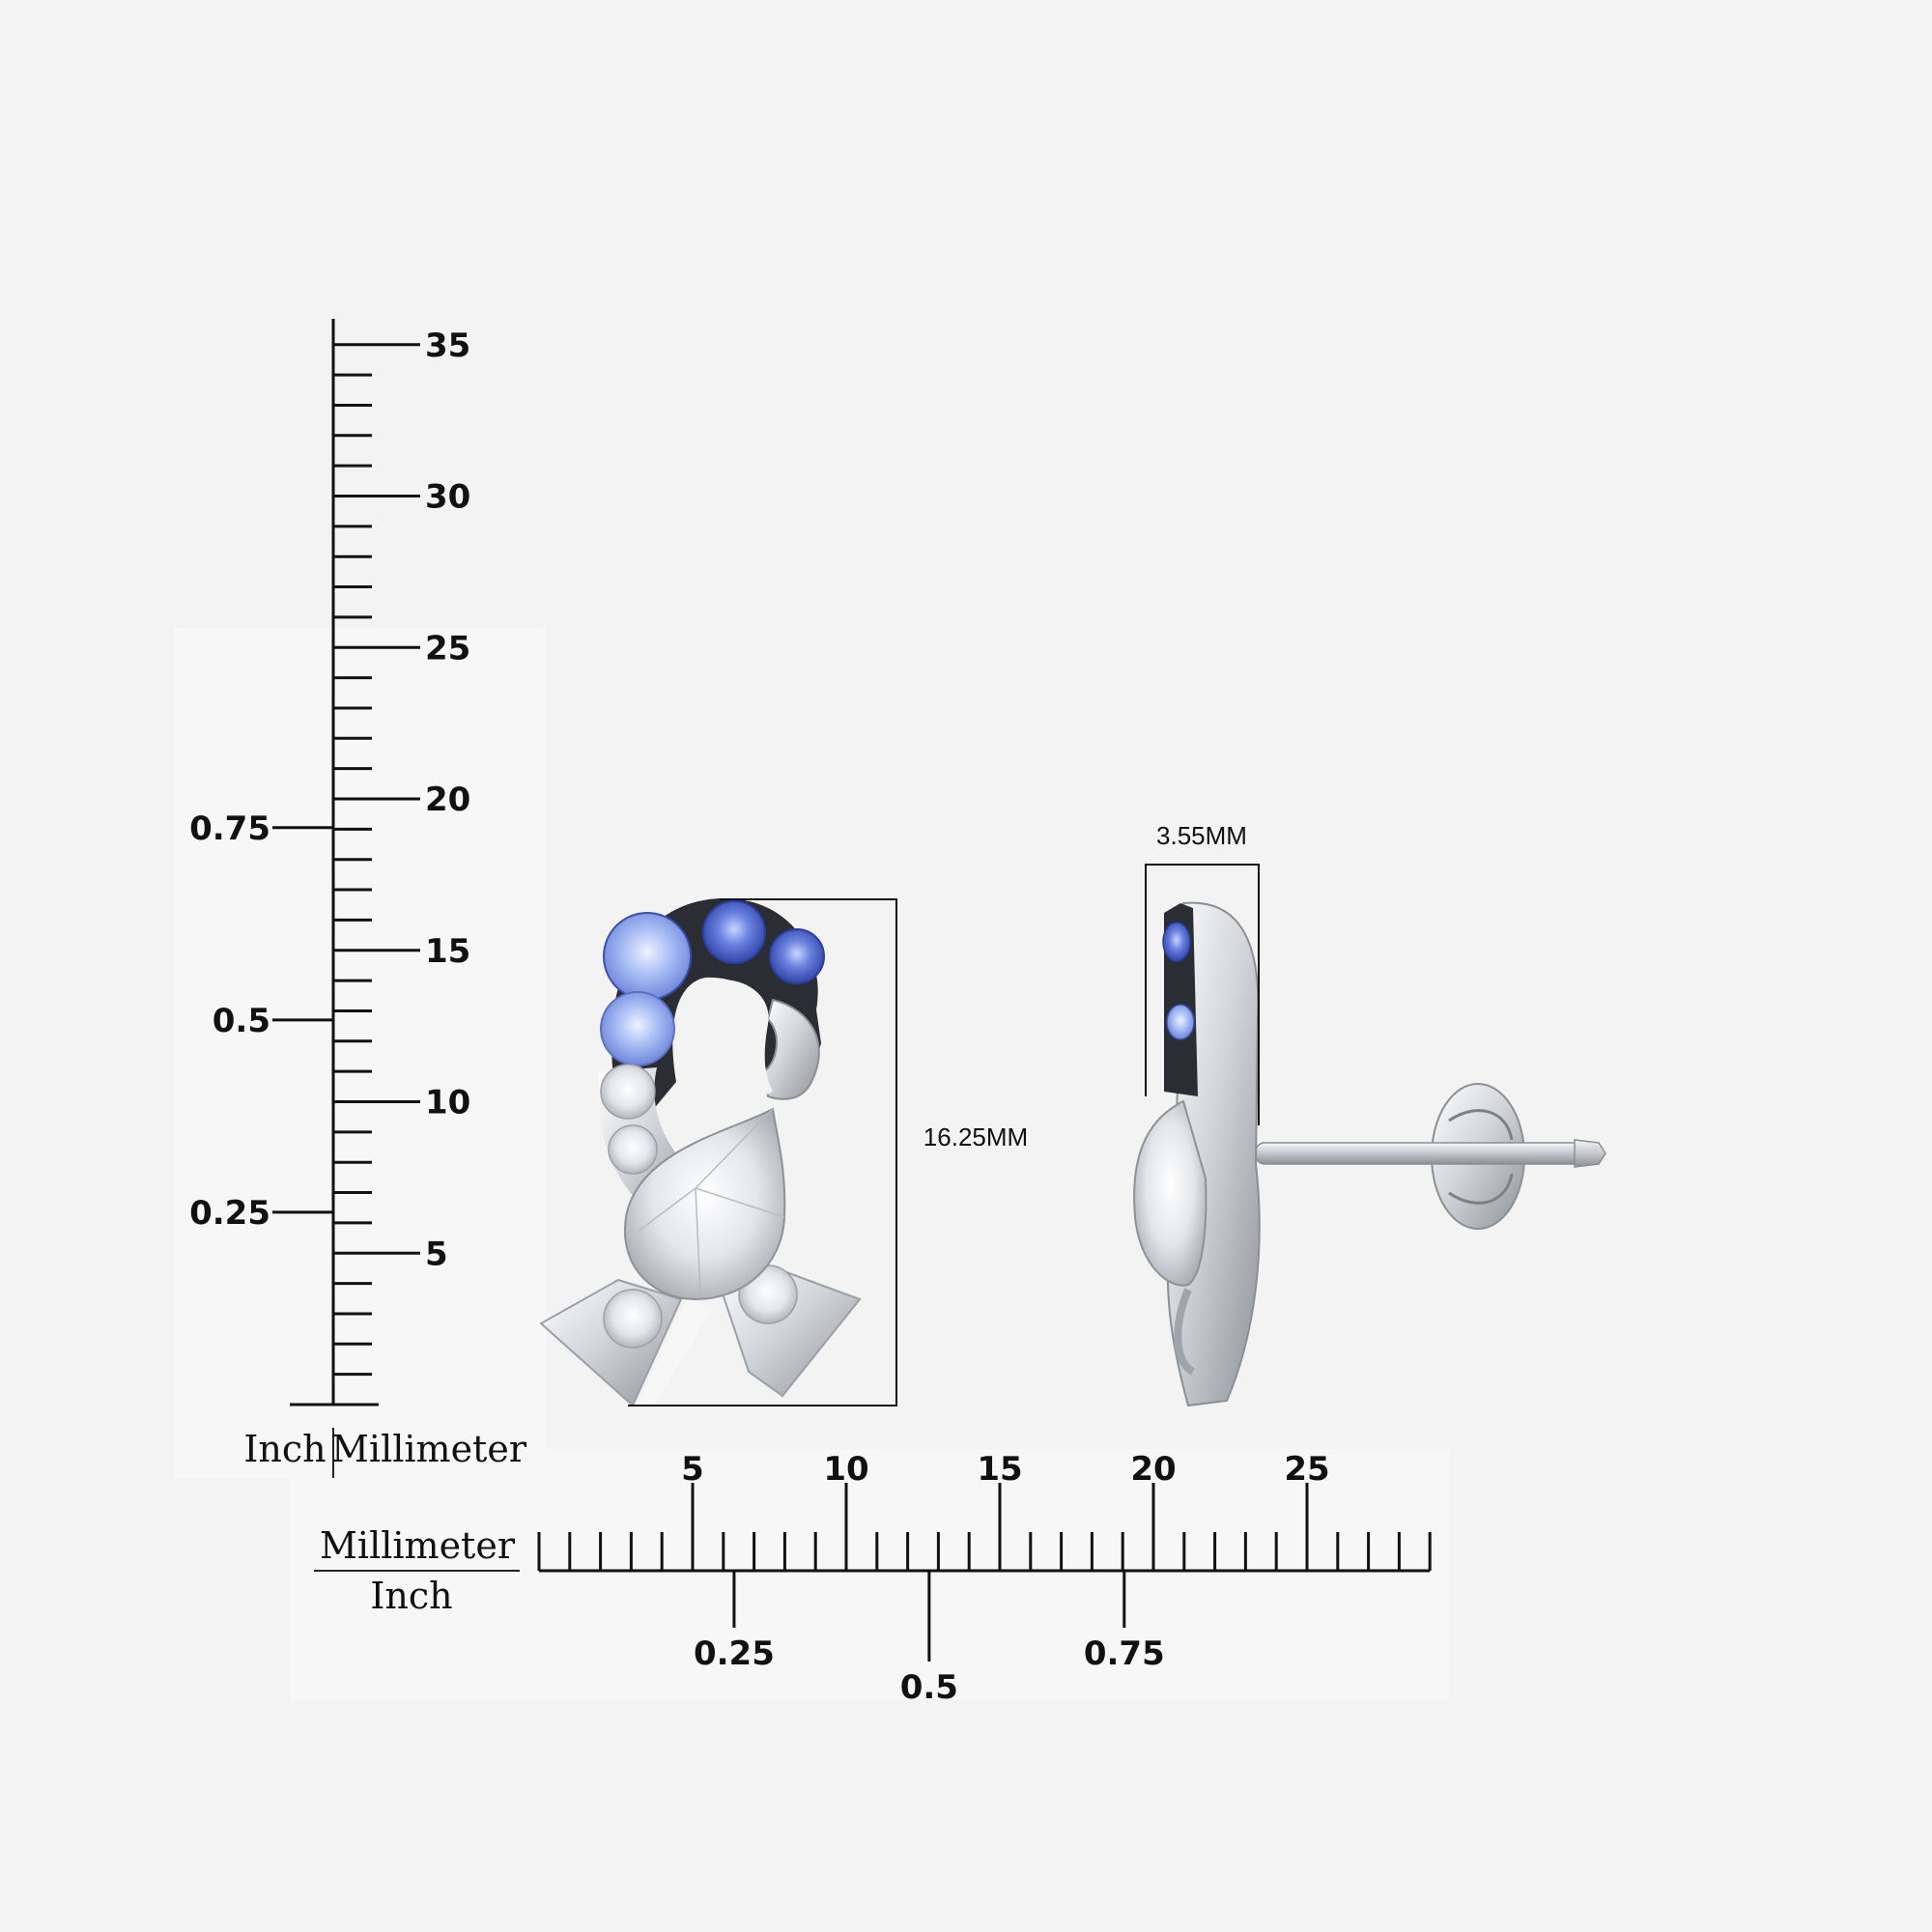 This screenshot has height=1932, width=1932. I want to click on vertical-inch-label: 0.25, so click(229, 1213).